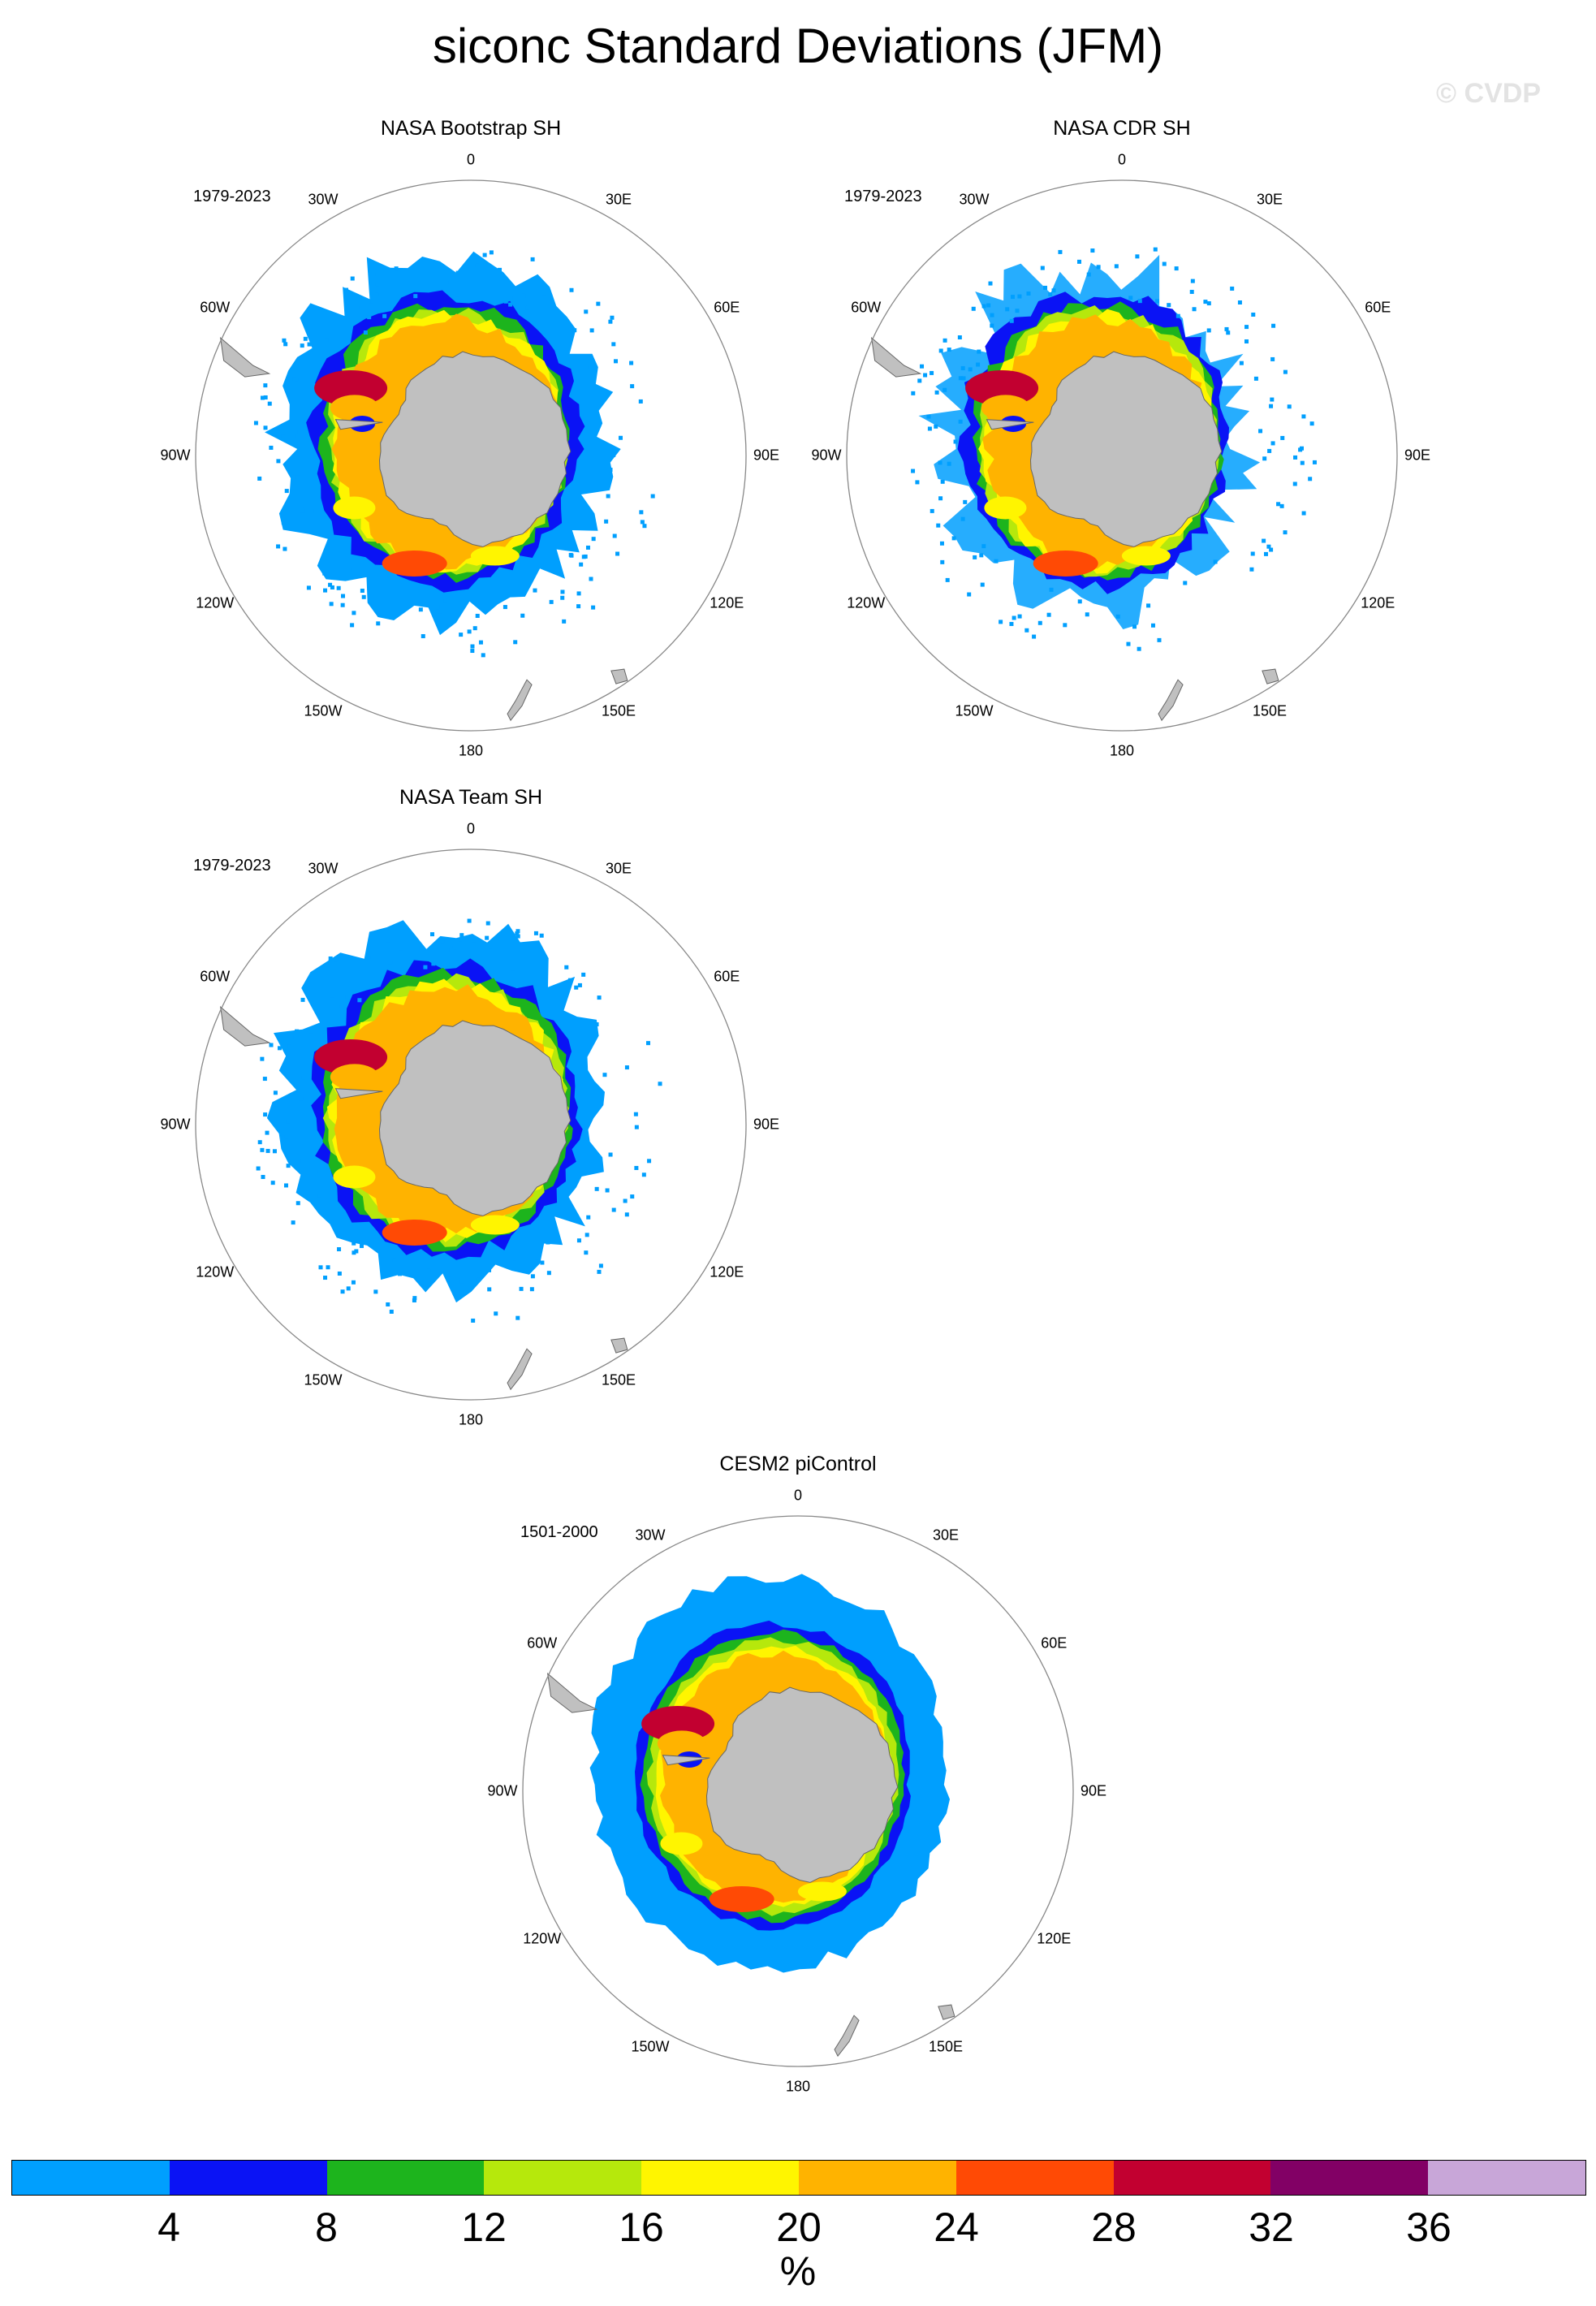 This screenshot has width=1596, height=2306. Describe the element at coordinates (232, 865) in the screenshot. I see `panel-period: 1979-2023` at that location.